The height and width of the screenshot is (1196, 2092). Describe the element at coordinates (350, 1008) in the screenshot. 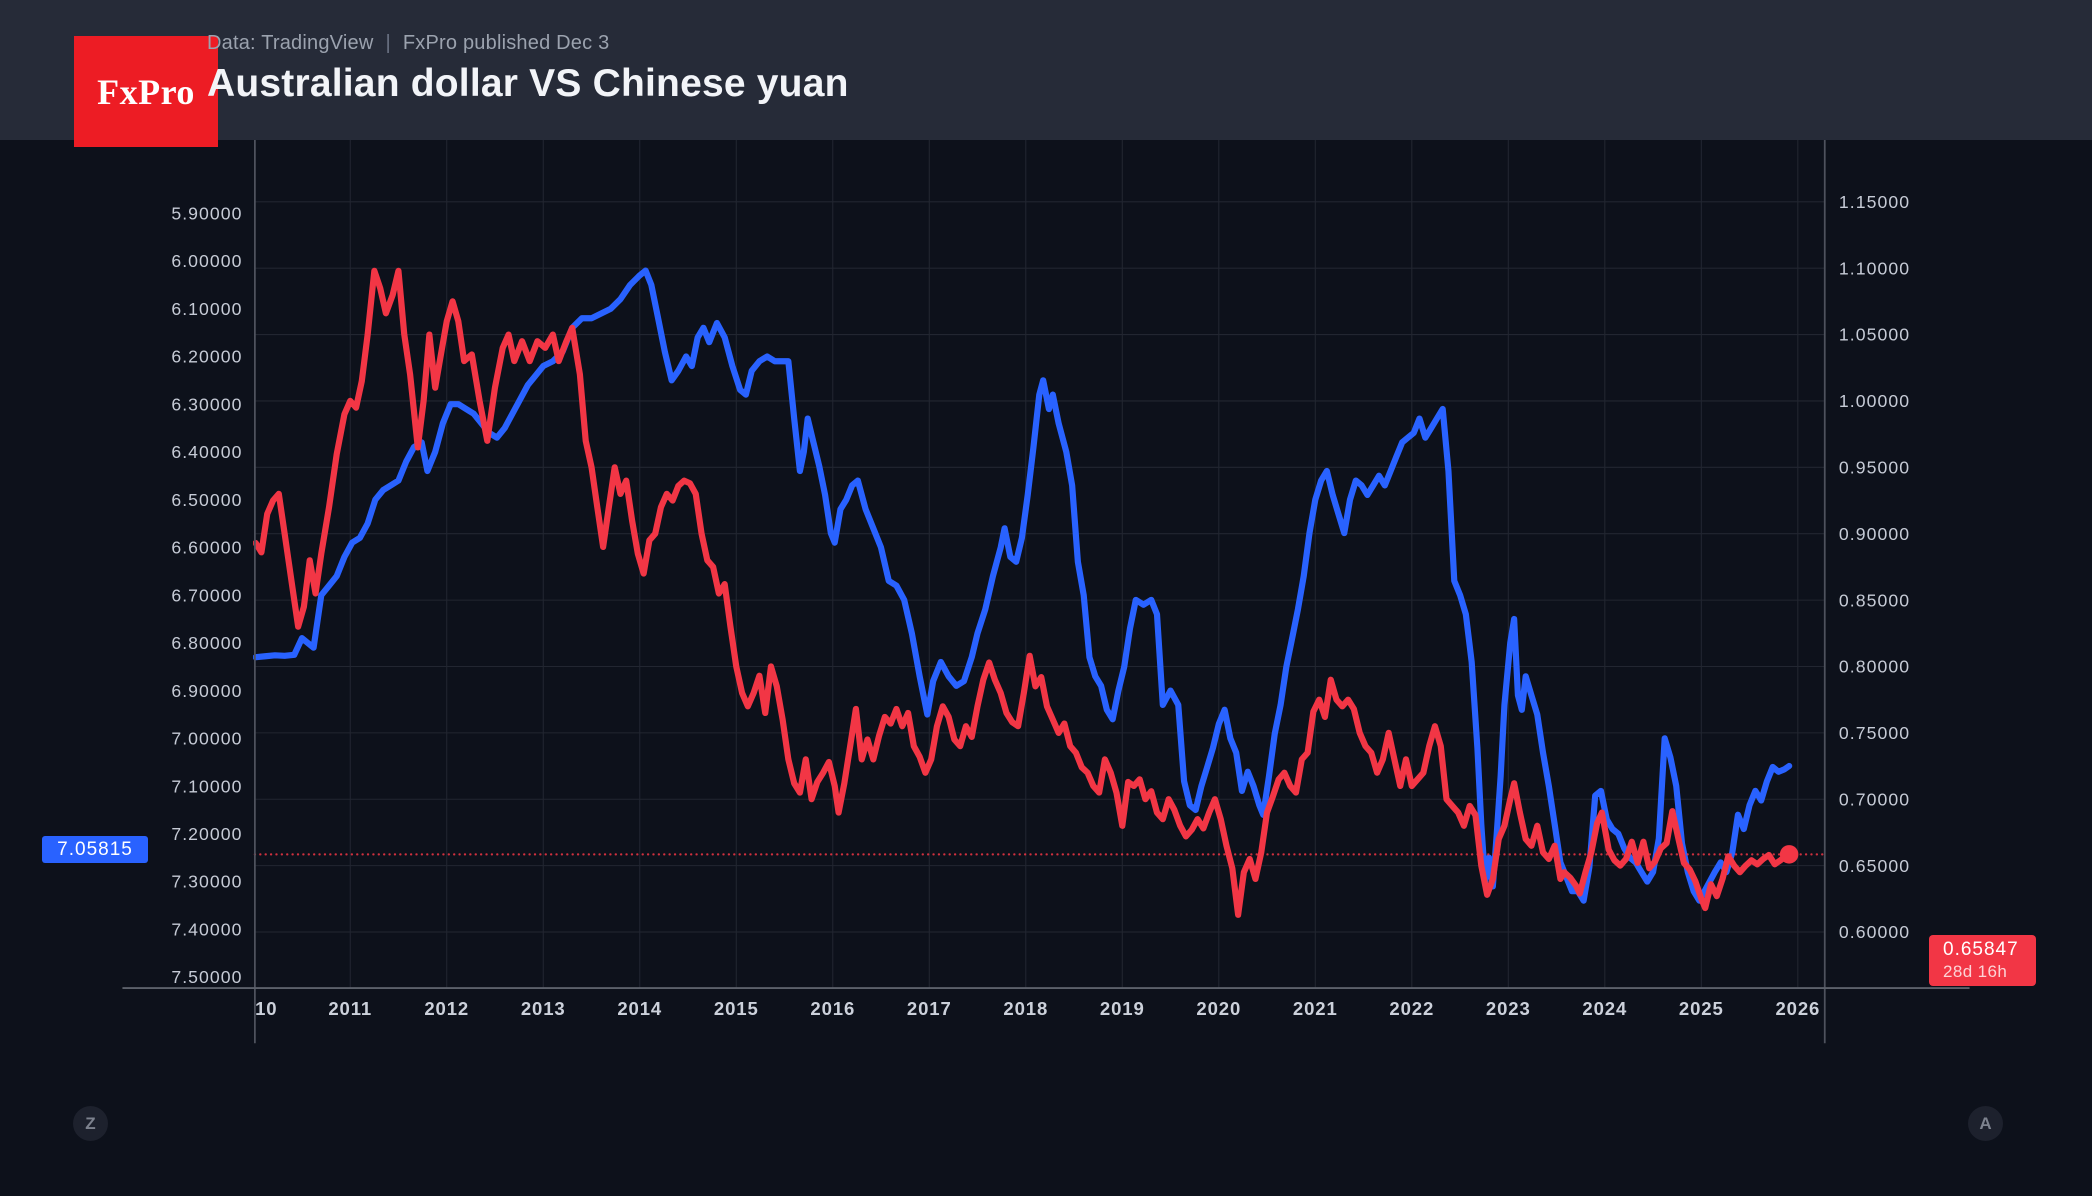

I see `x-axis-year-label: 2011` at that location.